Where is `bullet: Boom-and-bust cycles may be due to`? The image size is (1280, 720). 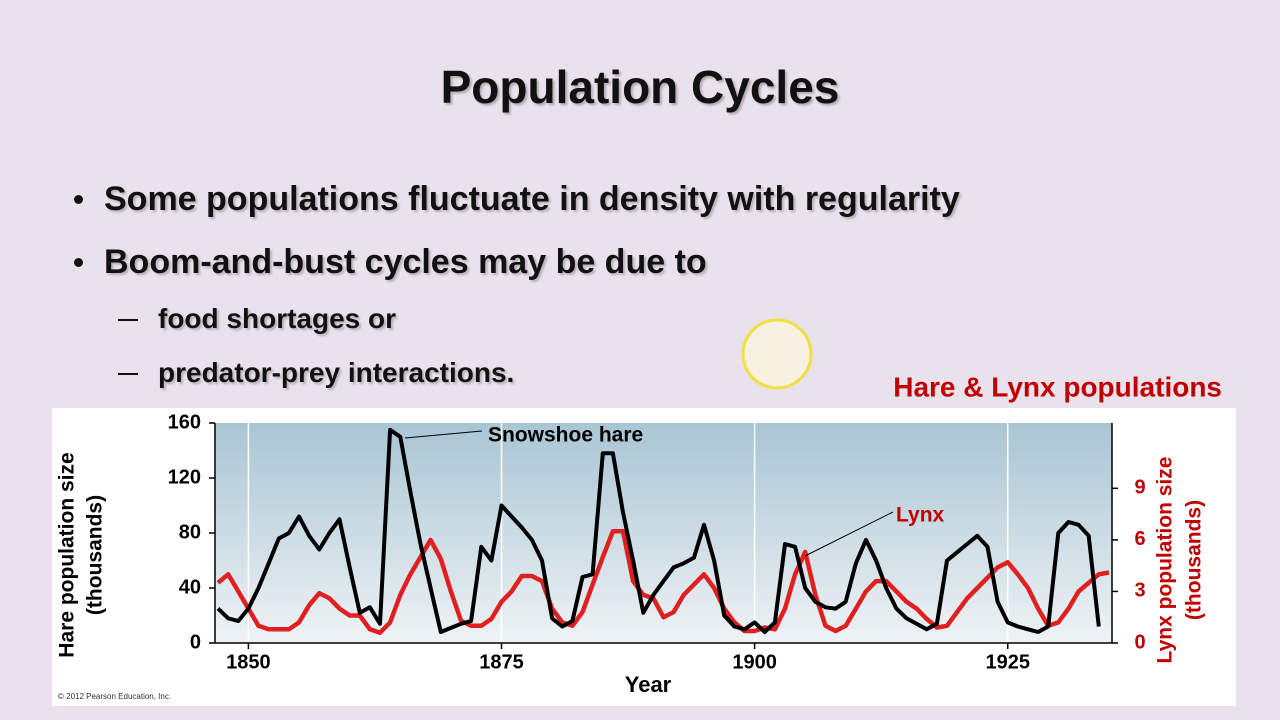 bullet: Boom-and-bust cycles may be due to is located at coordinates (480, 269).